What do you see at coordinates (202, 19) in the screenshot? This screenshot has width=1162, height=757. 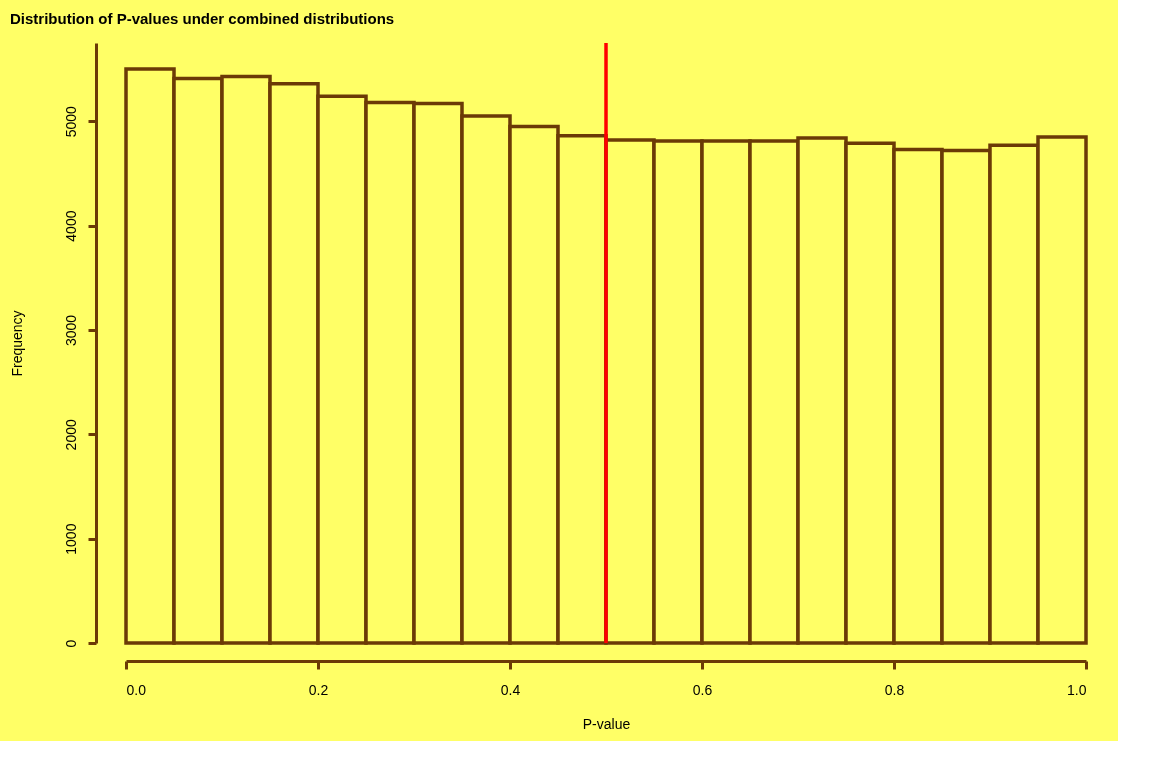 I see `chart-title: Distribution of P-values under combined distributions` at bounding box center [202, 19].